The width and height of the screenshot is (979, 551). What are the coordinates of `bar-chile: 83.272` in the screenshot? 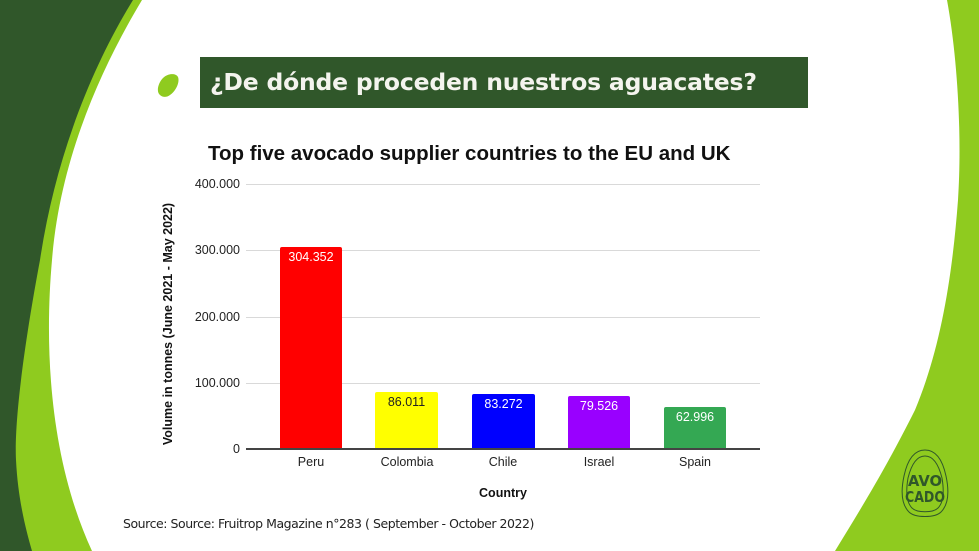 It's located at (503, 421).